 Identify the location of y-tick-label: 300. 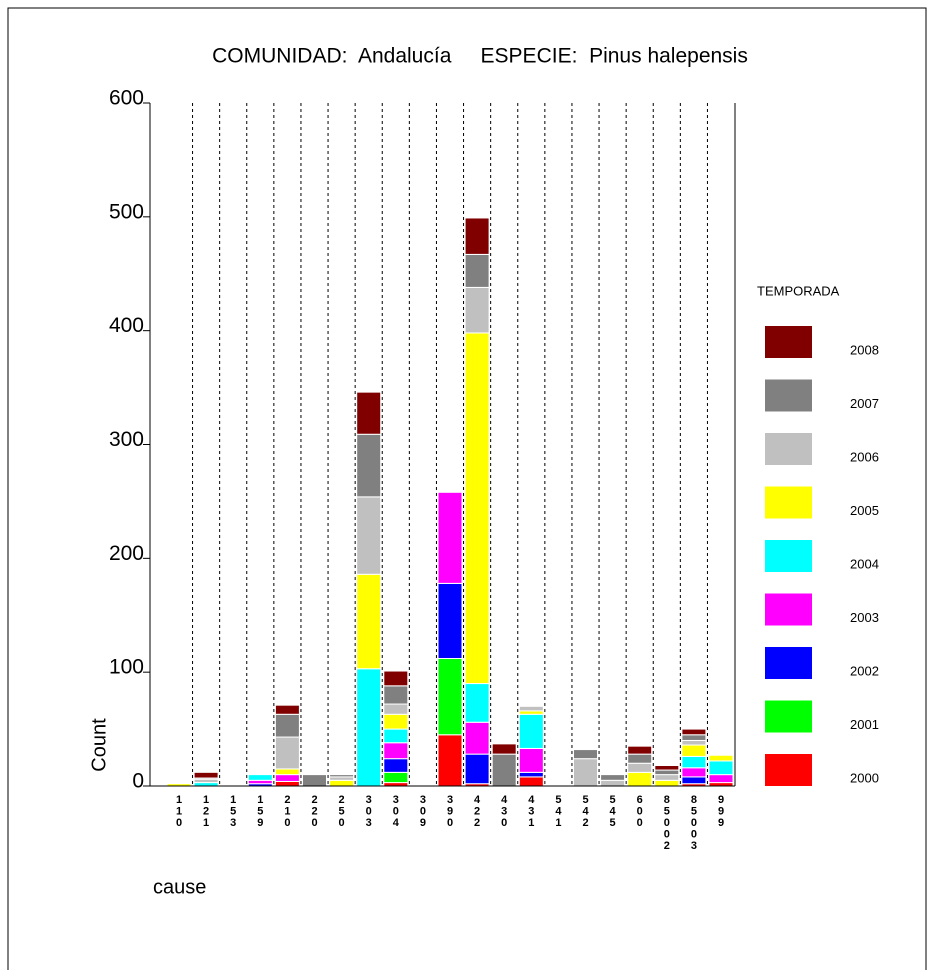
(126, 439).